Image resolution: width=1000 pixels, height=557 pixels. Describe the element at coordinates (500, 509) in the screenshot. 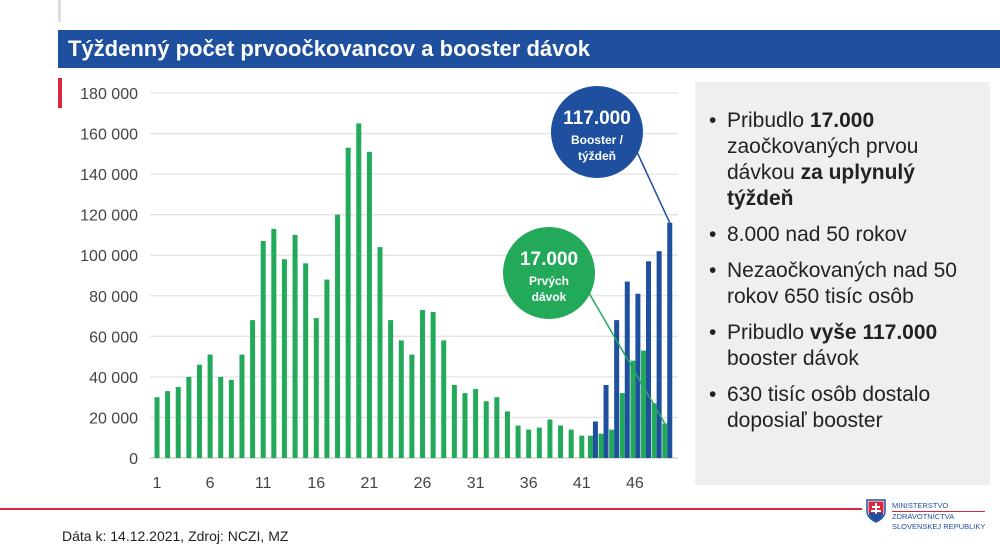

I see `footer-divider` at that location.